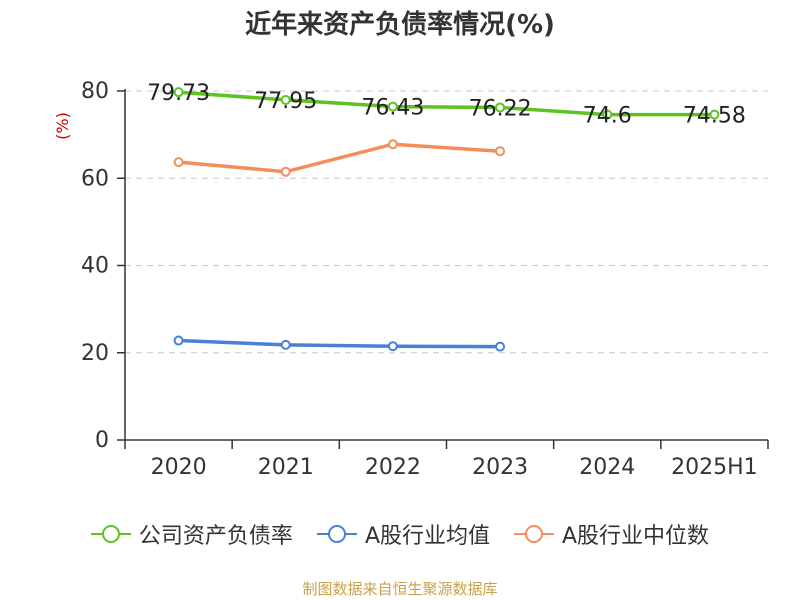 The height and width of the screenshot is (600, 800). What do you see at coordinates (110, 534) in the screenshot?
I see `legend-swatch-company` at bounding box center [110, 534].